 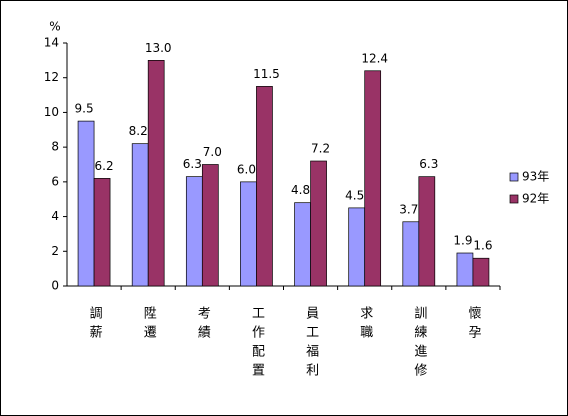 What do you see at coordinates (535, 177) in the screenshot?
I see `legend-label: 93年` at bounding box center [535, 177].